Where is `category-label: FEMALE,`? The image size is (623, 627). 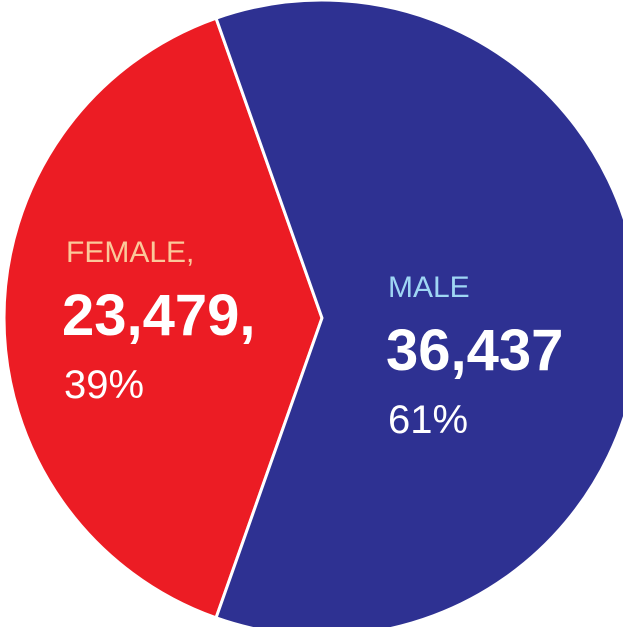 category-label: FEMALE, is located at coordinates (130, 252).